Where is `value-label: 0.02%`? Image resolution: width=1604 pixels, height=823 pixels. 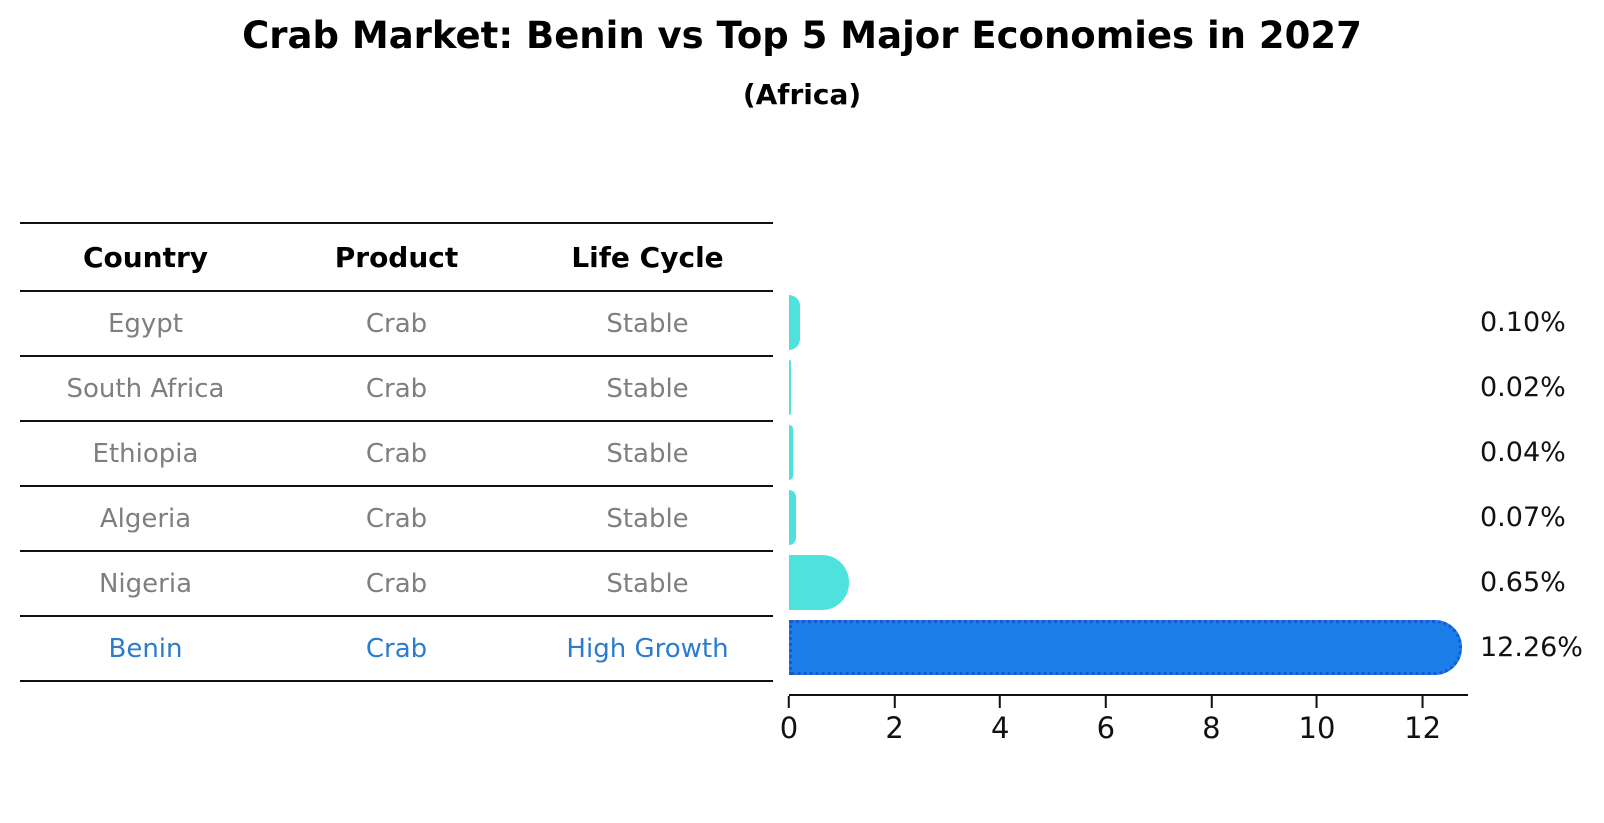 value-label: 0.02% is located at coordinates (1523, 387).